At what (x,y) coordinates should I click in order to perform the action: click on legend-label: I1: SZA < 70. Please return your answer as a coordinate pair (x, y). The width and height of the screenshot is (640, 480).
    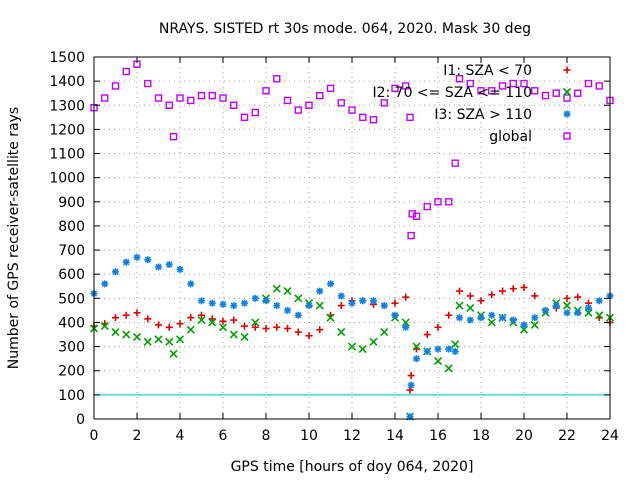
    Looking at the image, I should click on (487, 71).